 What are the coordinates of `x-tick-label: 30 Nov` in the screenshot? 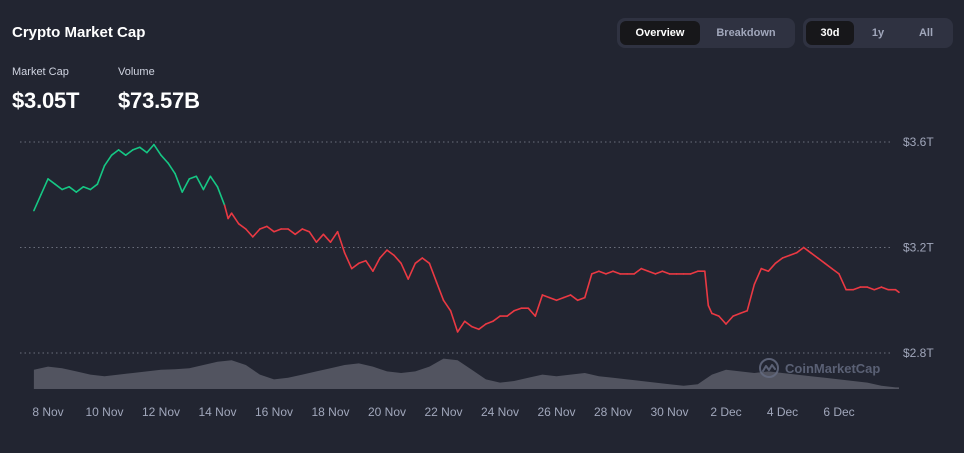 It's located at (669, 412).